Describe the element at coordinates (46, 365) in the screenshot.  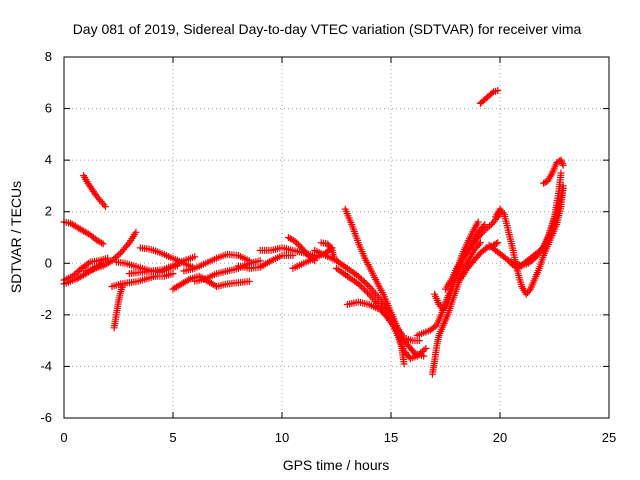
I see `y-tick-label-1: -4` at that location.